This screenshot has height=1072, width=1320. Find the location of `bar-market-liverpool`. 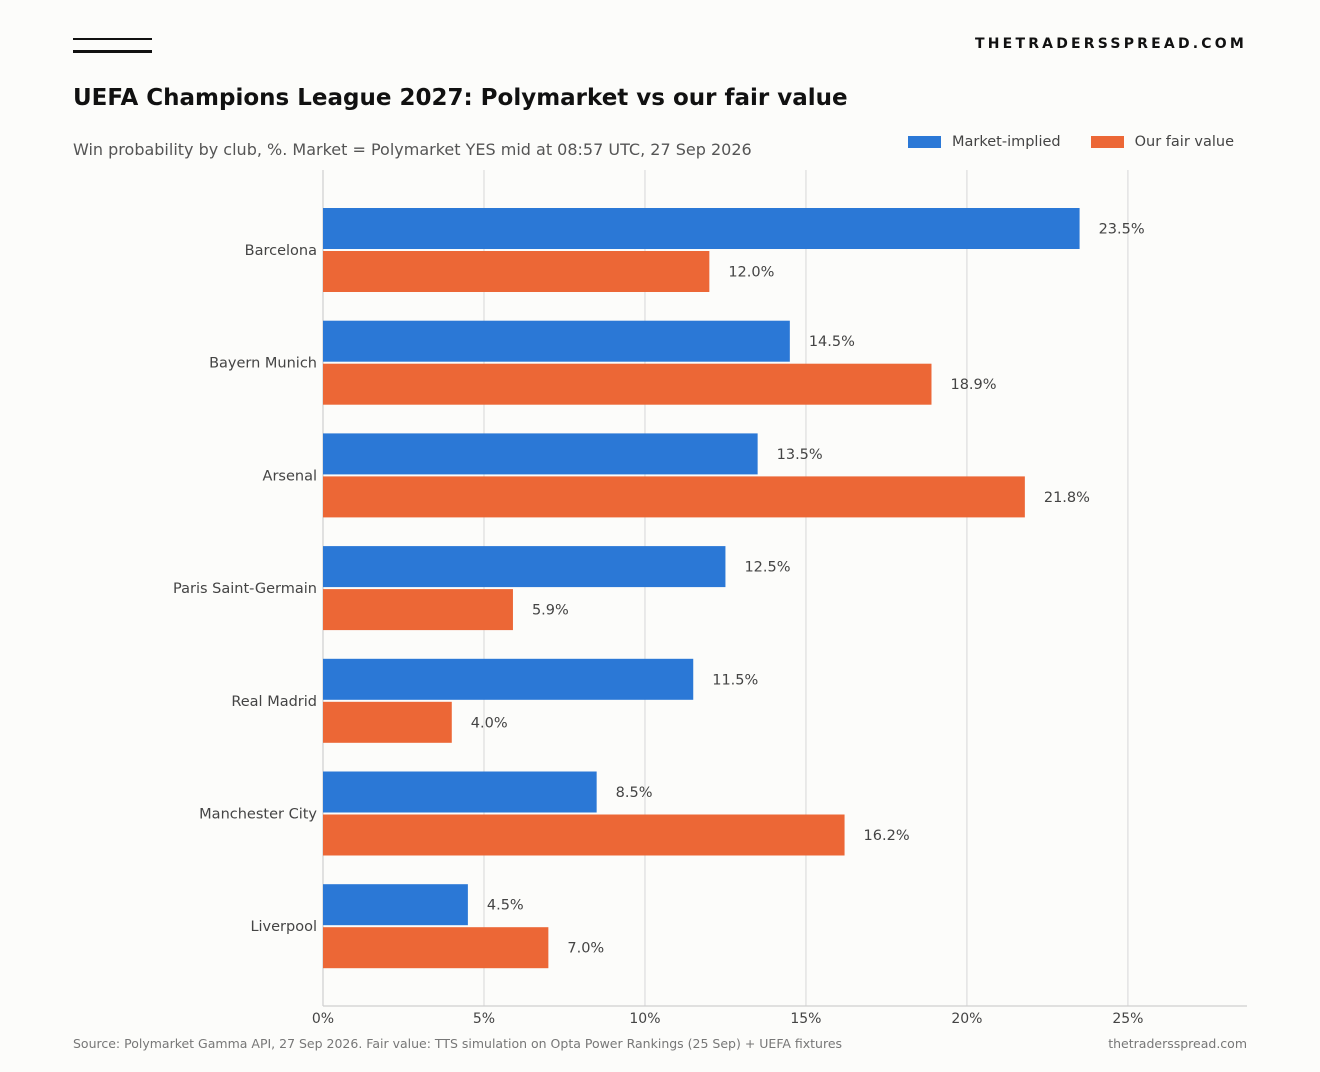

bar-market-liverpool is located at coordinates (395, 905).